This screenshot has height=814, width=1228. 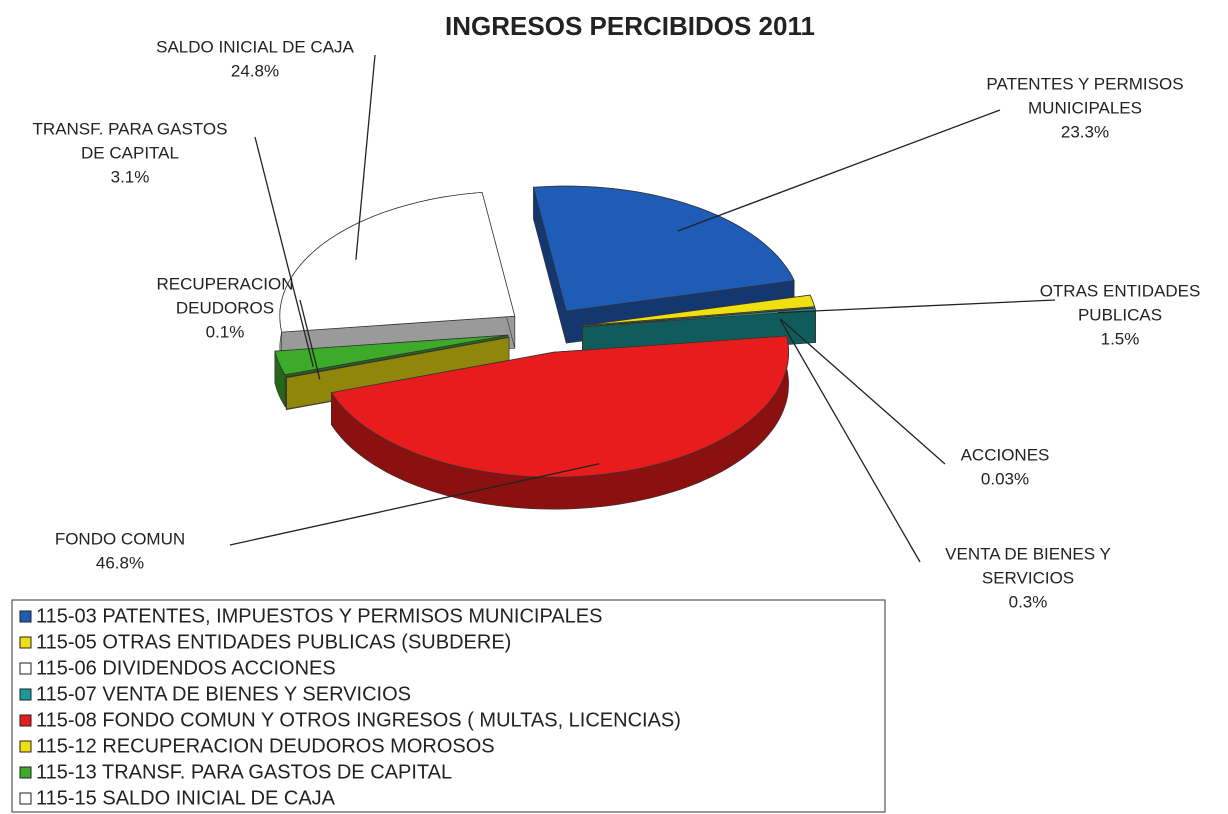 I want to click on value-label: 0.1%, so click(x=225, y=331).